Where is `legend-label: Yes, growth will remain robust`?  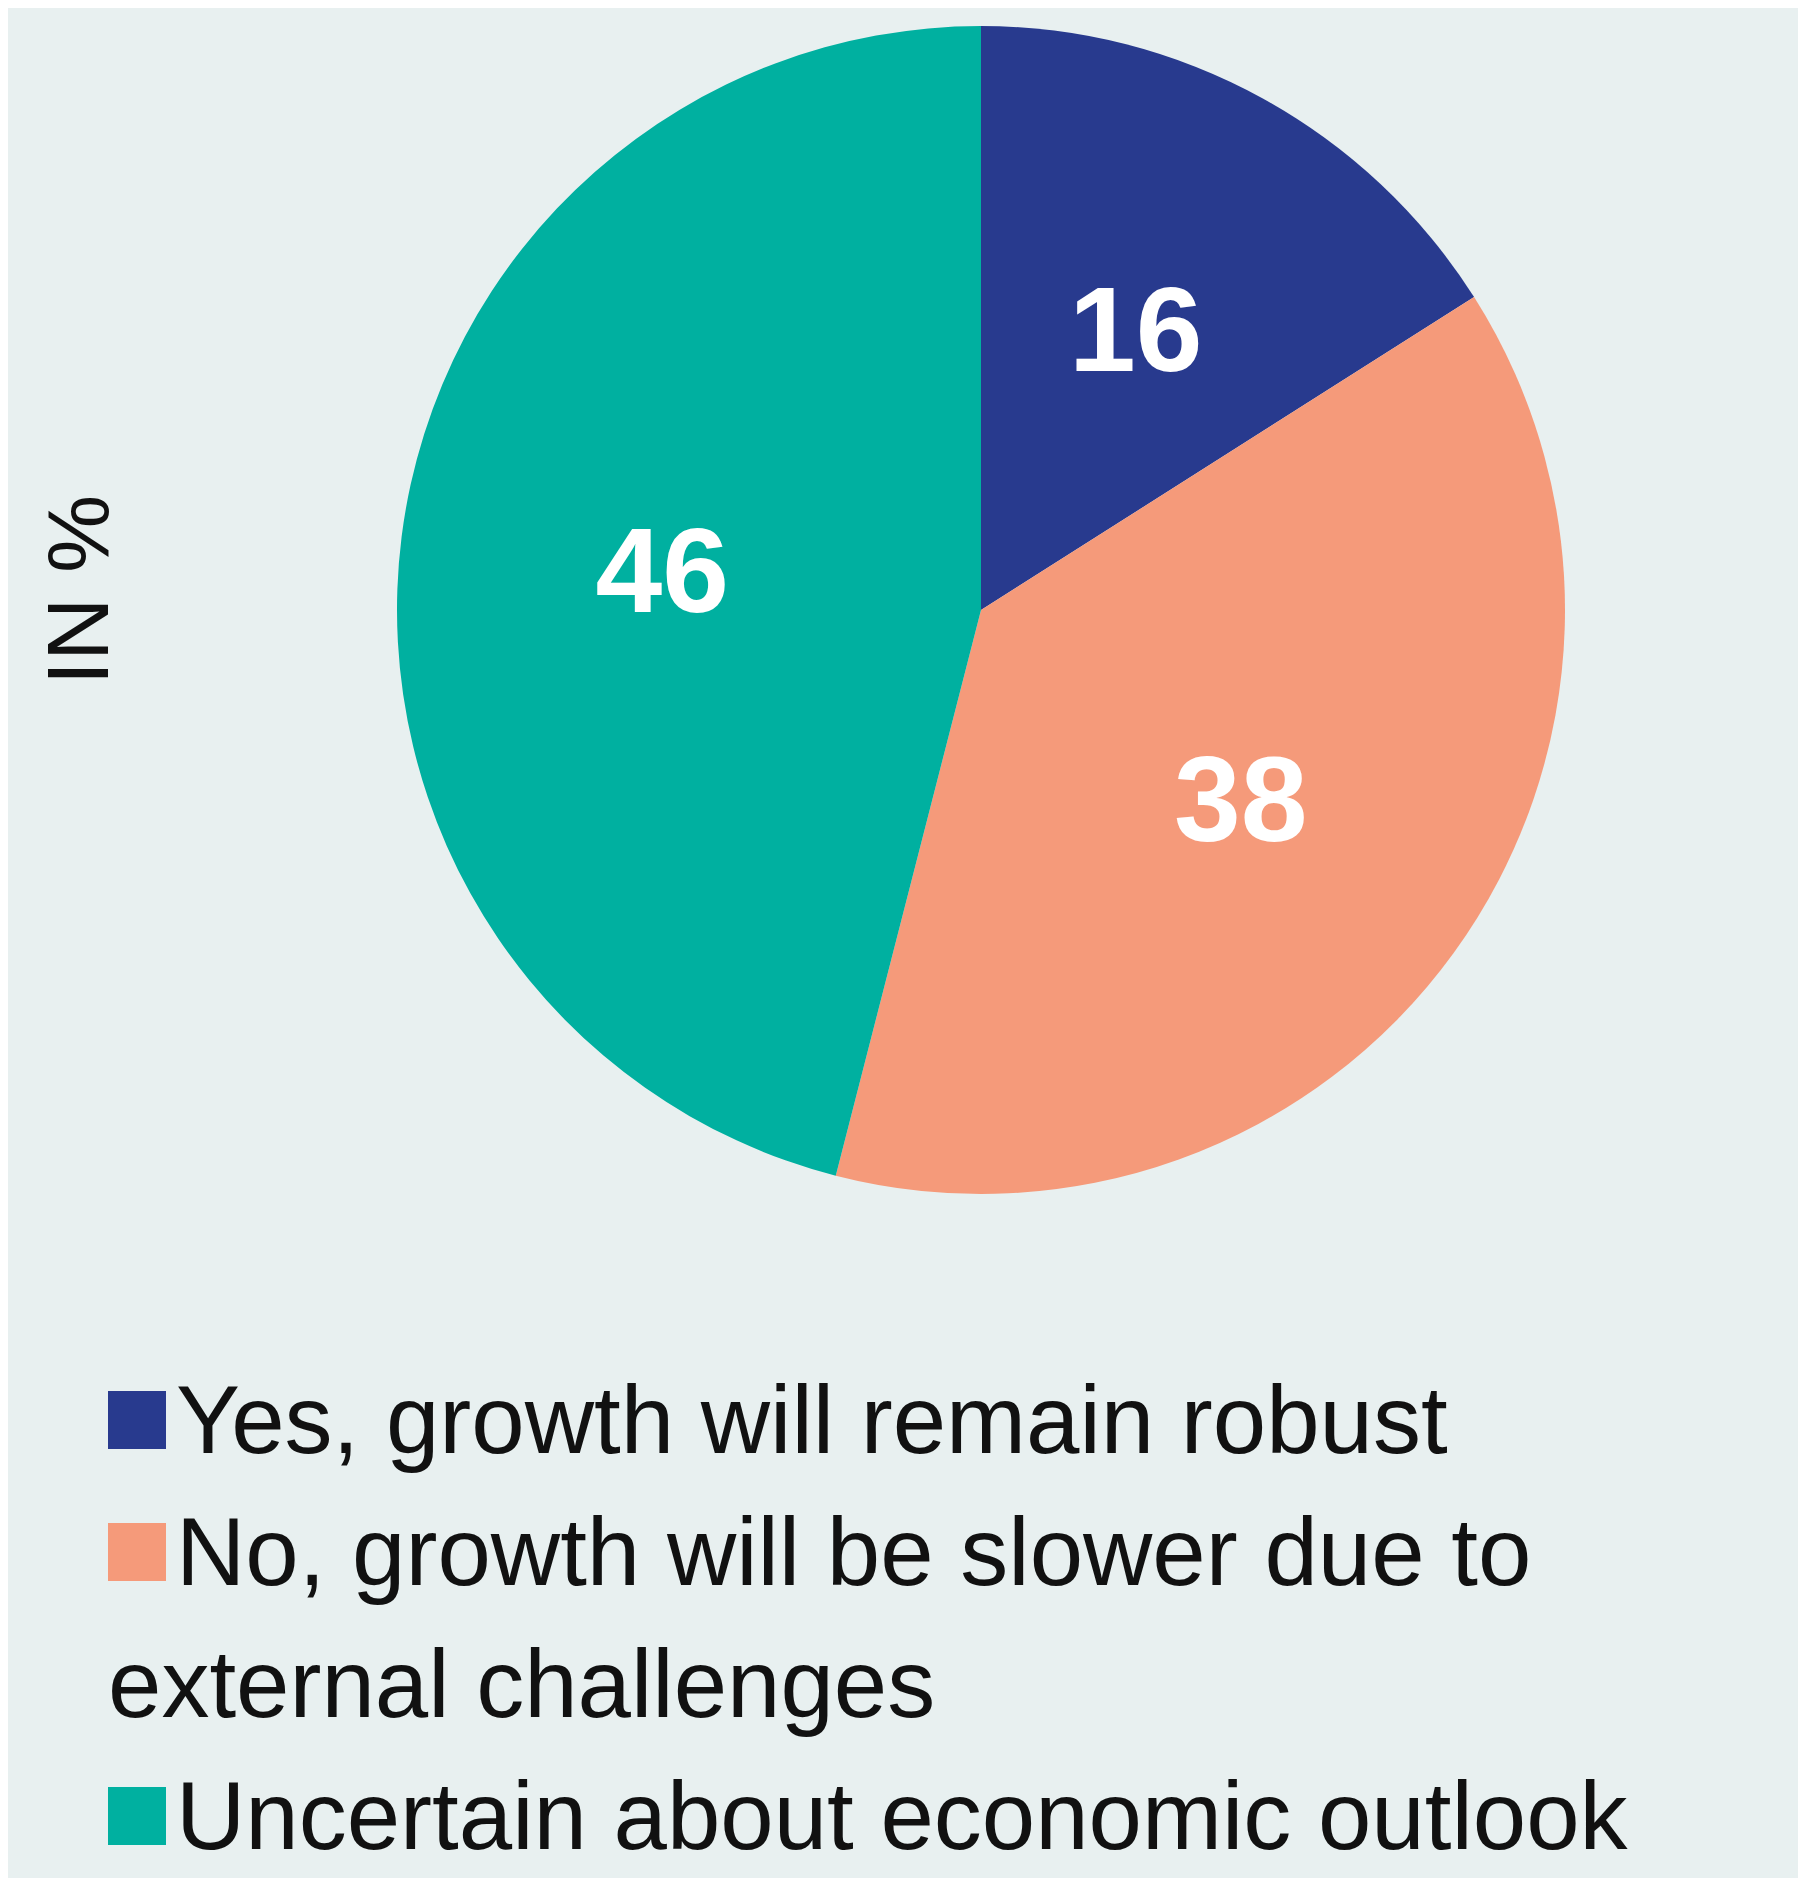 legend-label: Yes, growth will remain robust is located at coordinates (812, 1419).